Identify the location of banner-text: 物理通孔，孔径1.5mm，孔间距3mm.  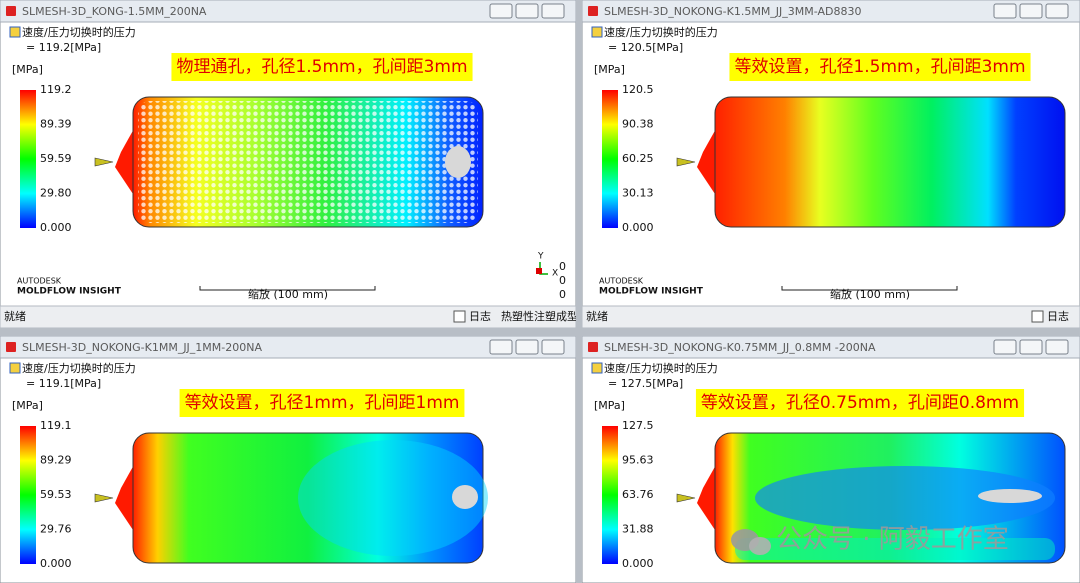
(321, 67).